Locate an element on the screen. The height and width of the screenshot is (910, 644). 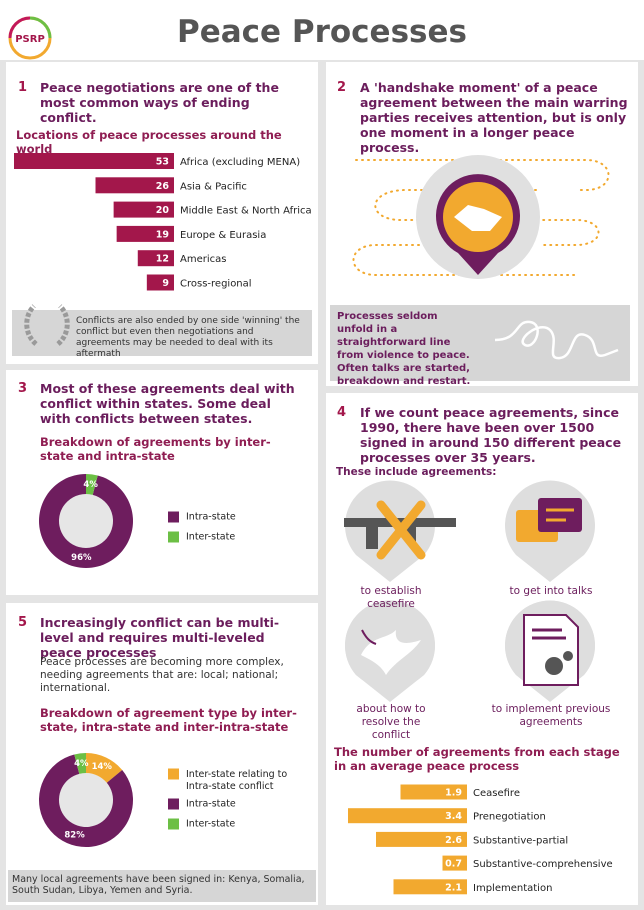
path-illustration is located at coordinates (481, 217).